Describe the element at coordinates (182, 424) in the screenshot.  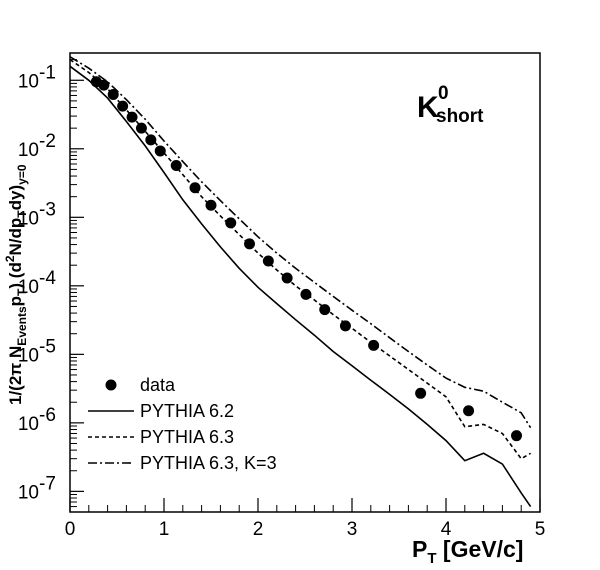
I see `legend: data PYTHIA 6.2 PYTHIA 6.3 PYTHIA 6.3, K=3` at that location.